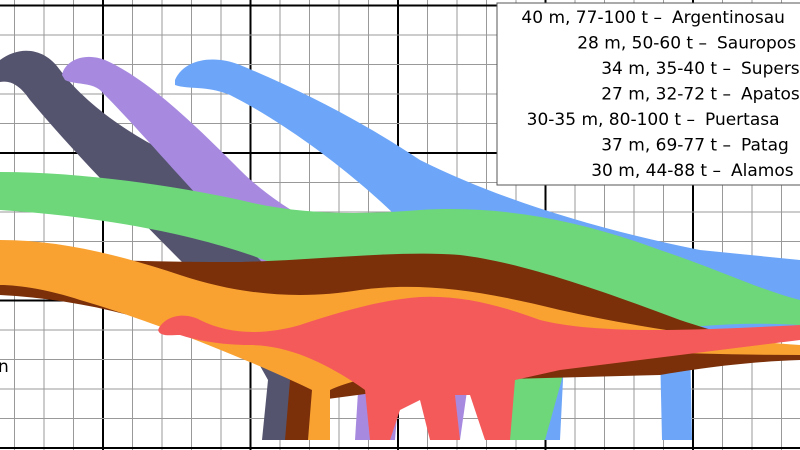  Describe the element at coordinates (642, 44) in the screenshot. I see `legend-measure: 28 m, 50-60 t –` at that location.